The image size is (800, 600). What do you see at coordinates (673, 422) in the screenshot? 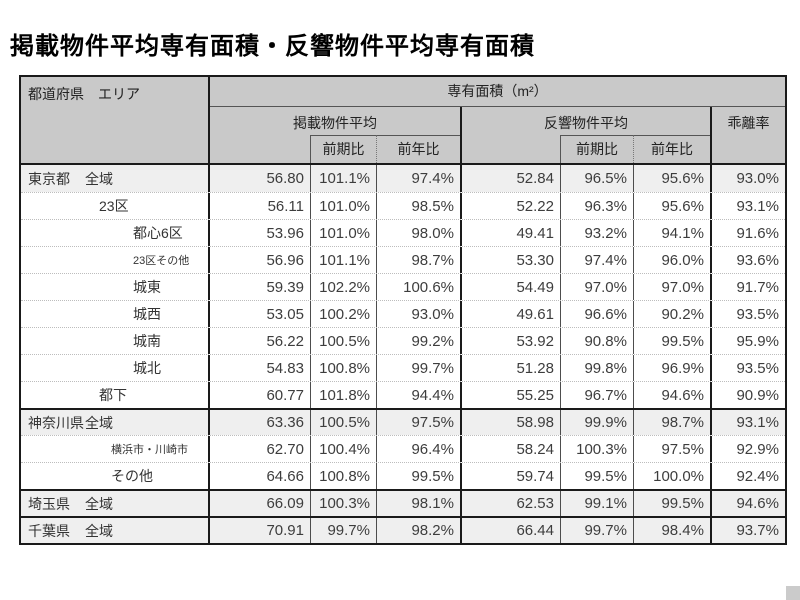
I see `response-yoy-cell: 98.7%` at bounding box center [673, 422].